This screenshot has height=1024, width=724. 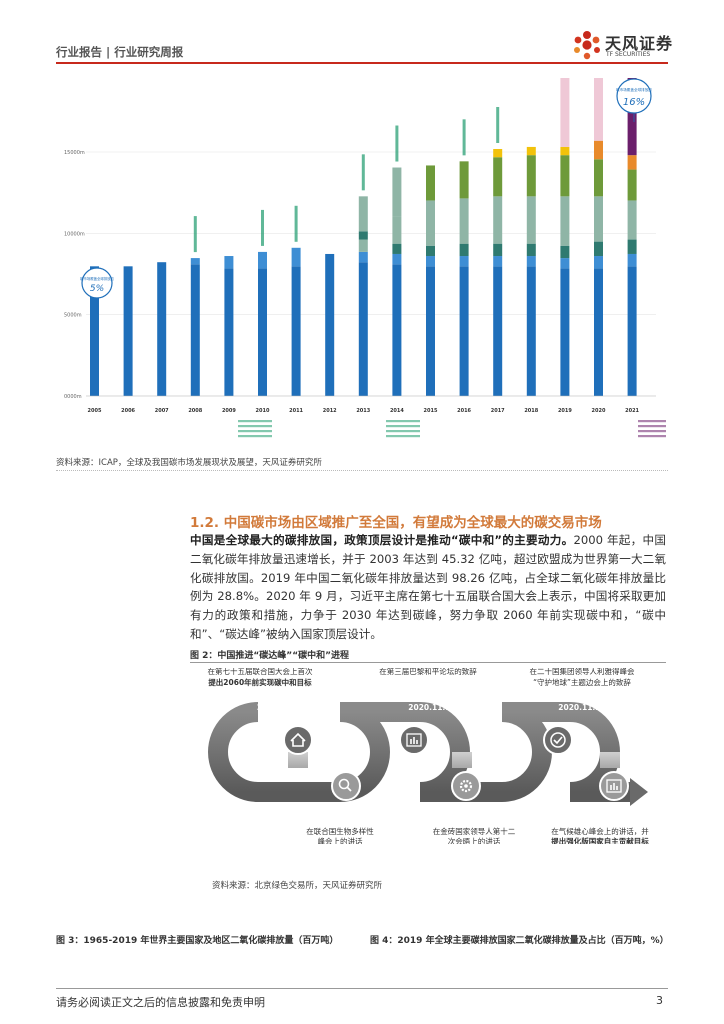 I want to click on x-tick-label: 2008, so click(x=195, y=411).